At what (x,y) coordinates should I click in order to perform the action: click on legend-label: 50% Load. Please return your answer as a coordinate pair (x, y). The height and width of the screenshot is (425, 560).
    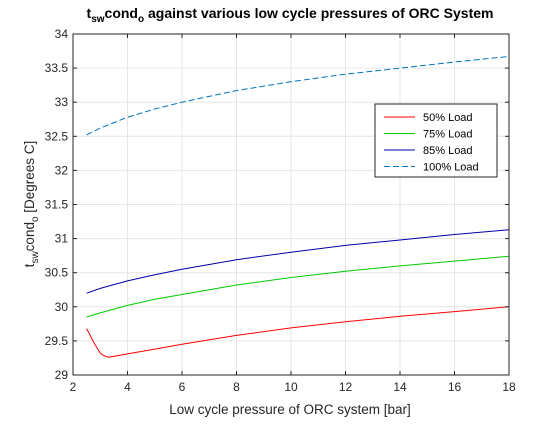
    Looking at the image, I should click on (448, 118).